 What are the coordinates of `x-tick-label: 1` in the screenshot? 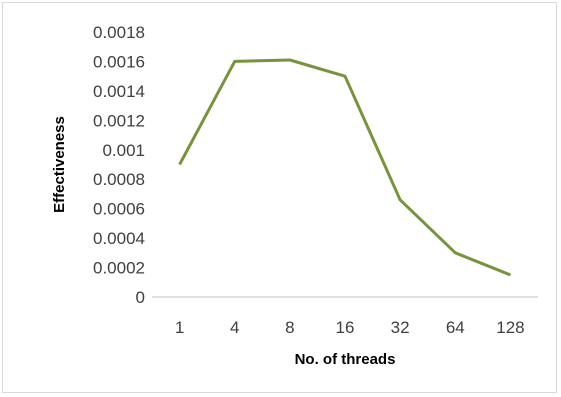 It's located at (179, 327).